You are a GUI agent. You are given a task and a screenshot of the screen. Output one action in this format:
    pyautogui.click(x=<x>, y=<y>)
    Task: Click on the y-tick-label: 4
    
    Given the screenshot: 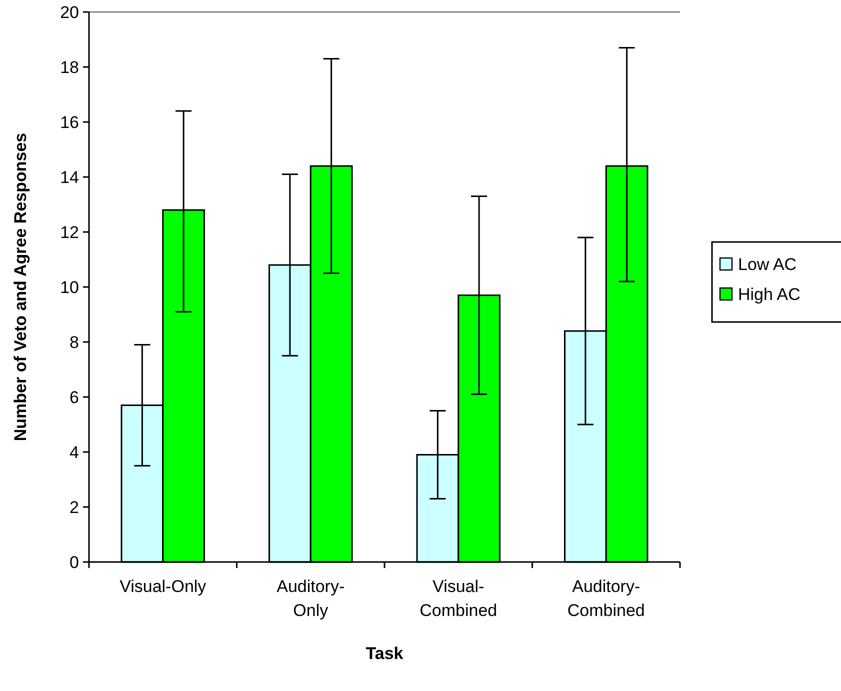 What is the action you would take?
    pyautogui.click(x=74, y=452)
    